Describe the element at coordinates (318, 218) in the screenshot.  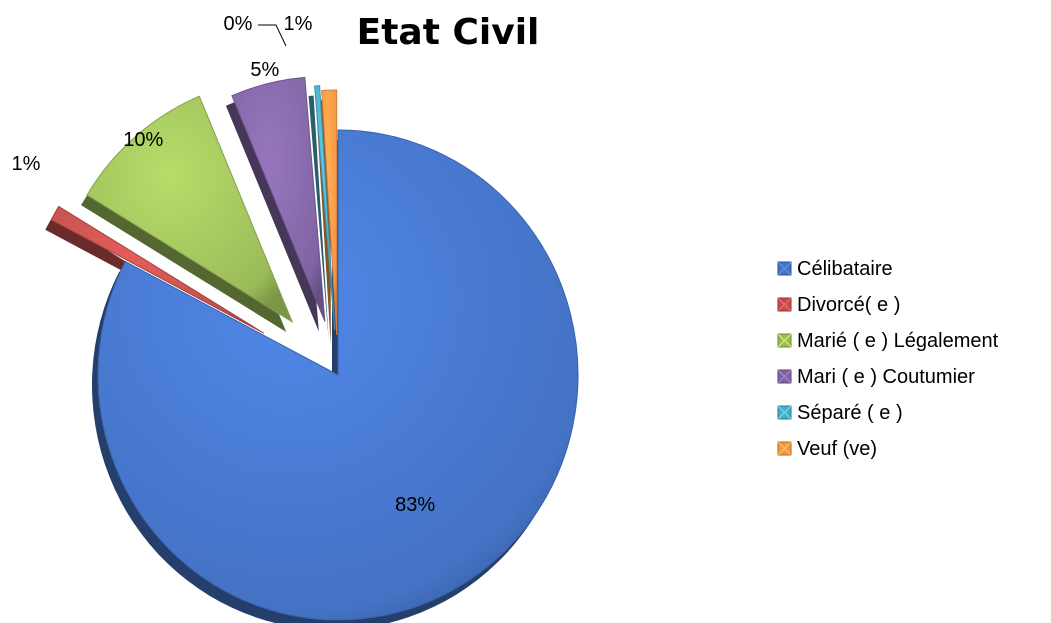
I see `slice-depth-separe` at that location.